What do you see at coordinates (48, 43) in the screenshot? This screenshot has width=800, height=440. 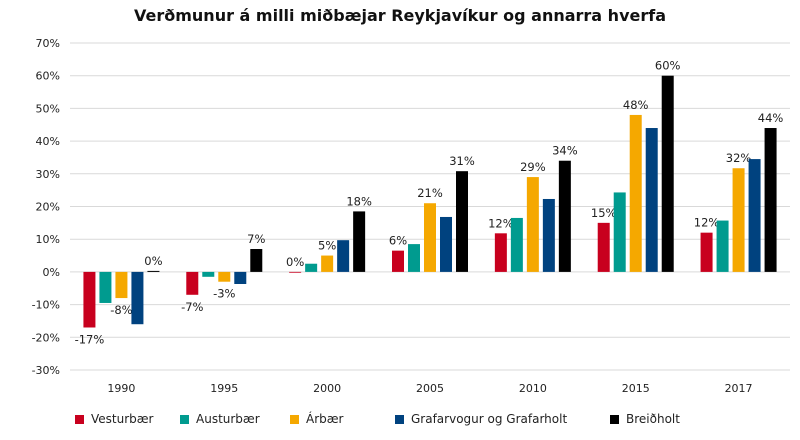 I see `y-tick-label: 70%` at bounding box center [48, 43].